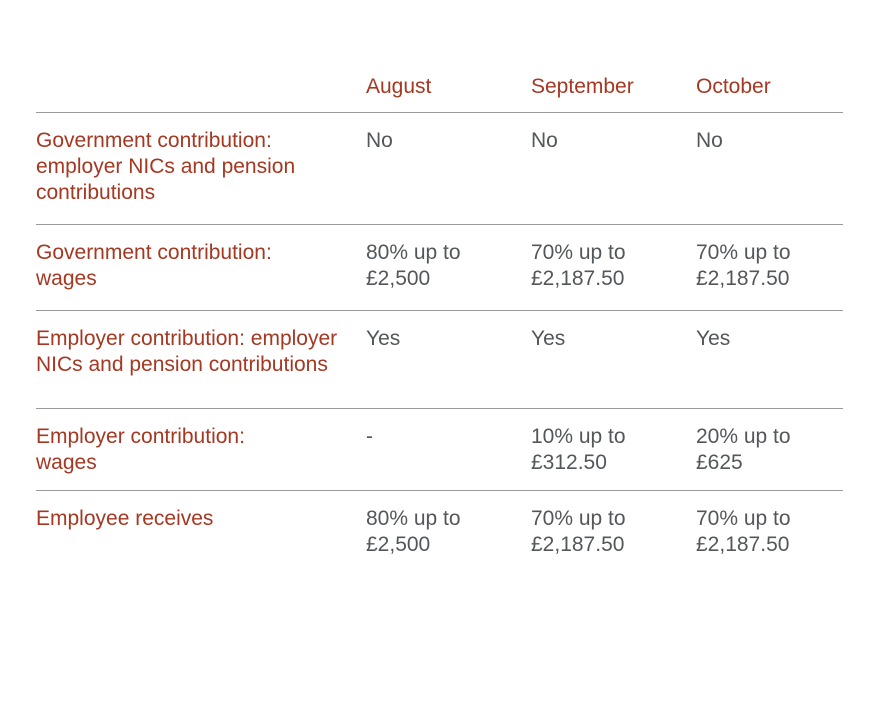 The width and height of the screenshot is (879, 709). What do you see at coordinates (582, 86) in the screenshot?
I see `column-header-september: September` at bounding box center [582, 86].